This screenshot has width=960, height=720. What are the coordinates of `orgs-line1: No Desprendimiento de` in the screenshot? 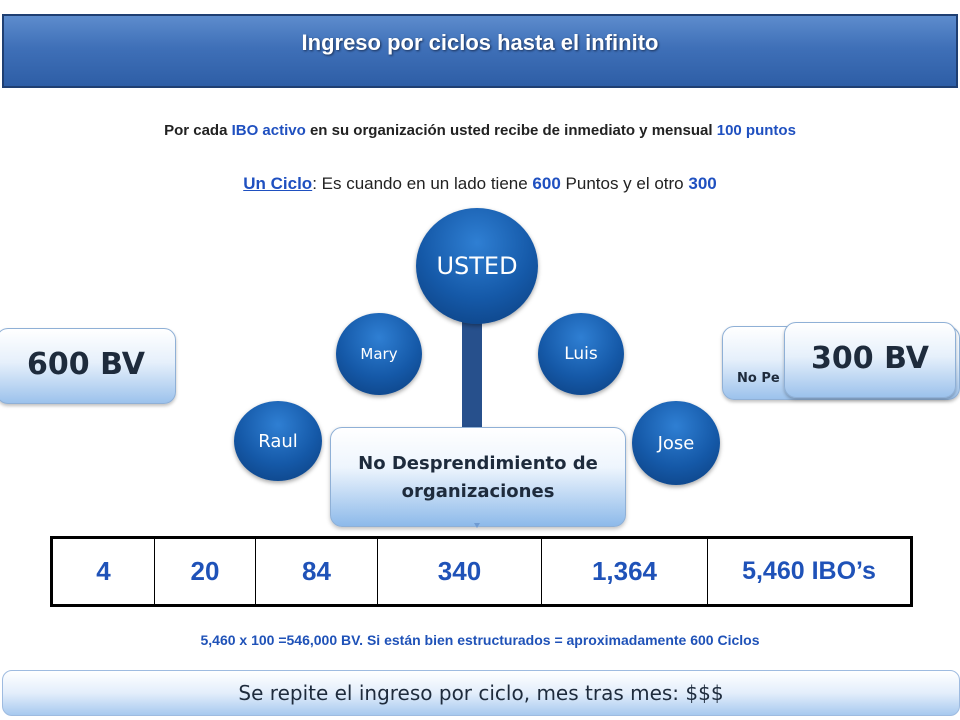 It's located at (478, 463).